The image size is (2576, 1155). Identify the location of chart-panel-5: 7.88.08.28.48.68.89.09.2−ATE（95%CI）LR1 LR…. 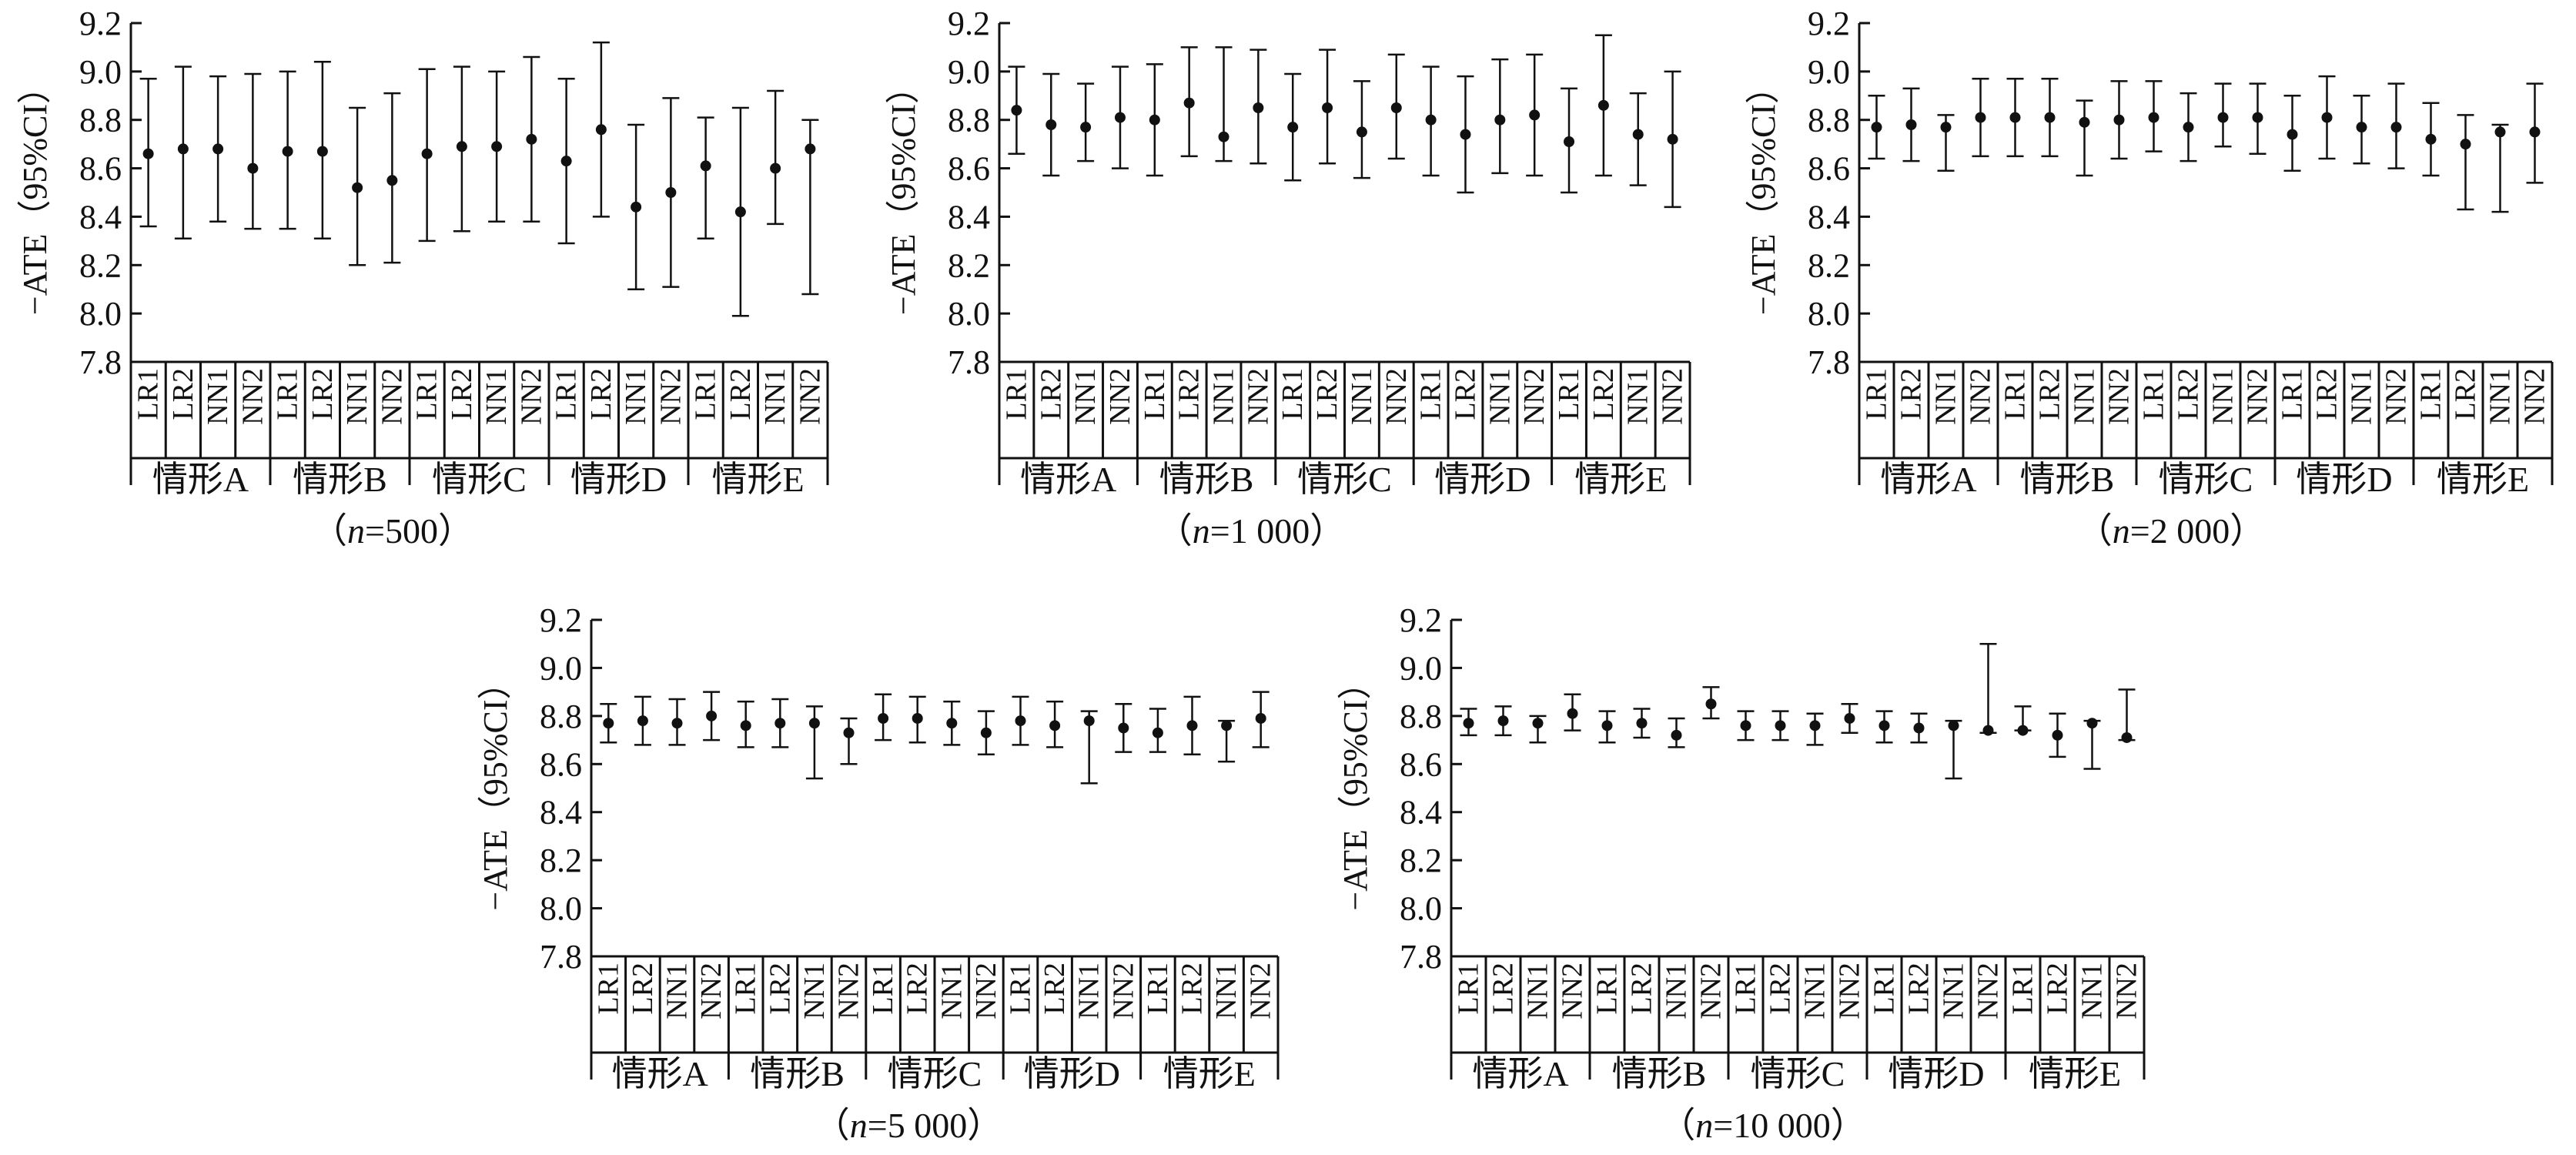
(1742, 873).